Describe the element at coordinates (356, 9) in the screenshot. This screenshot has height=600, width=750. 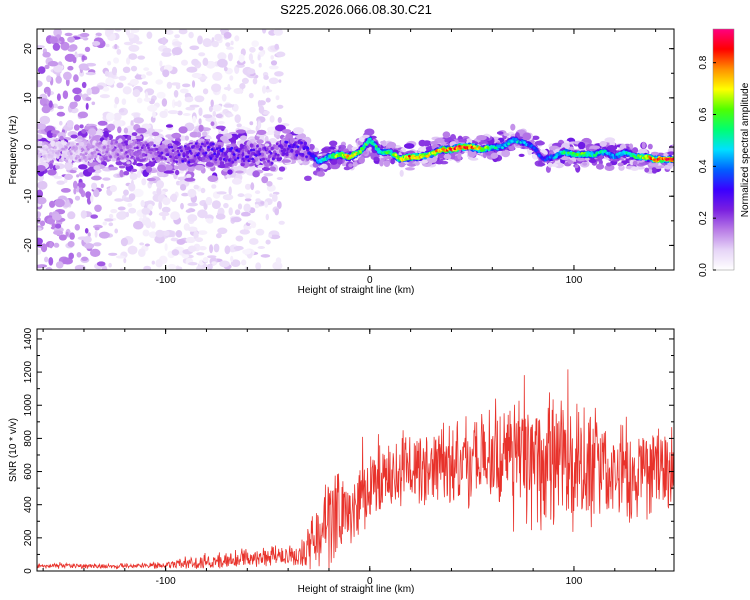
I see `figure-title: S225.2026.066.08.30.C21` at that location.